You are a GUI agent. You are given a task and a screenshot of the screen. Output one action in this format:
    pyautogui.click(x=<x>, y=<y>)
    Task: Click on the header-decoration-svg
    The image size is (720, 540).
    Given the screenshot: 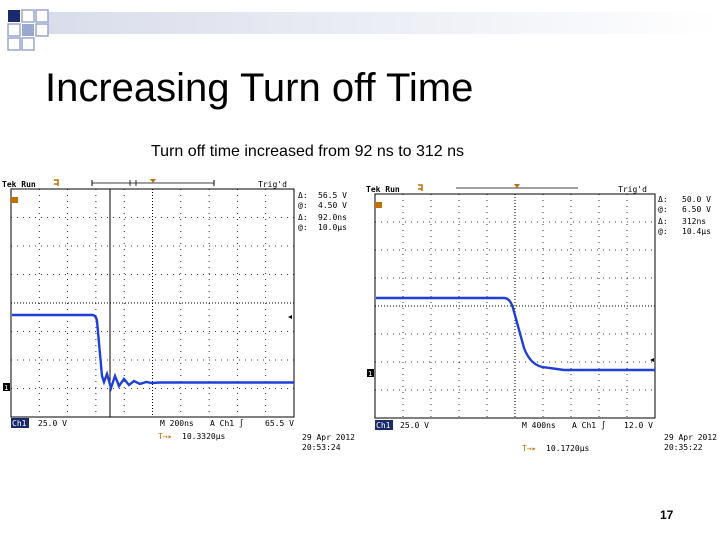 What is the action you would take?
    pyautogui.click(x=363, y=30)
    